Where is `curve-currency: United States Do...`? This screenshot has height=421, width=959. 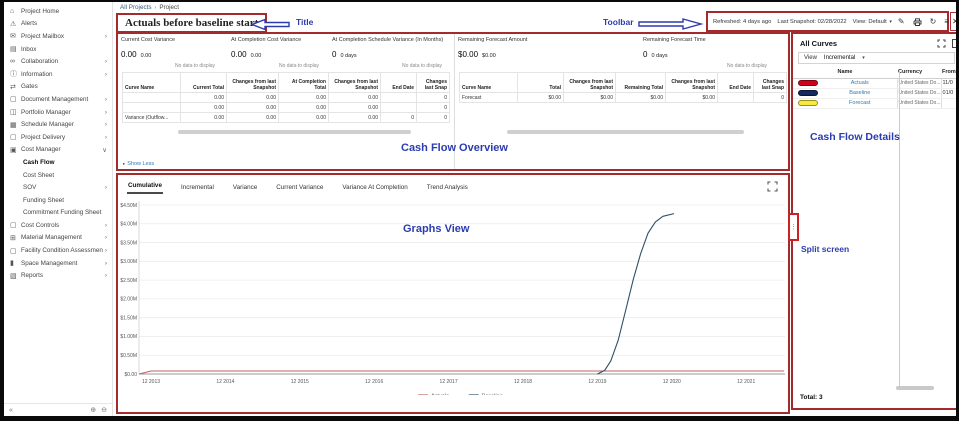
curve-currency: United States Do... is located at coordinates (919, 103).